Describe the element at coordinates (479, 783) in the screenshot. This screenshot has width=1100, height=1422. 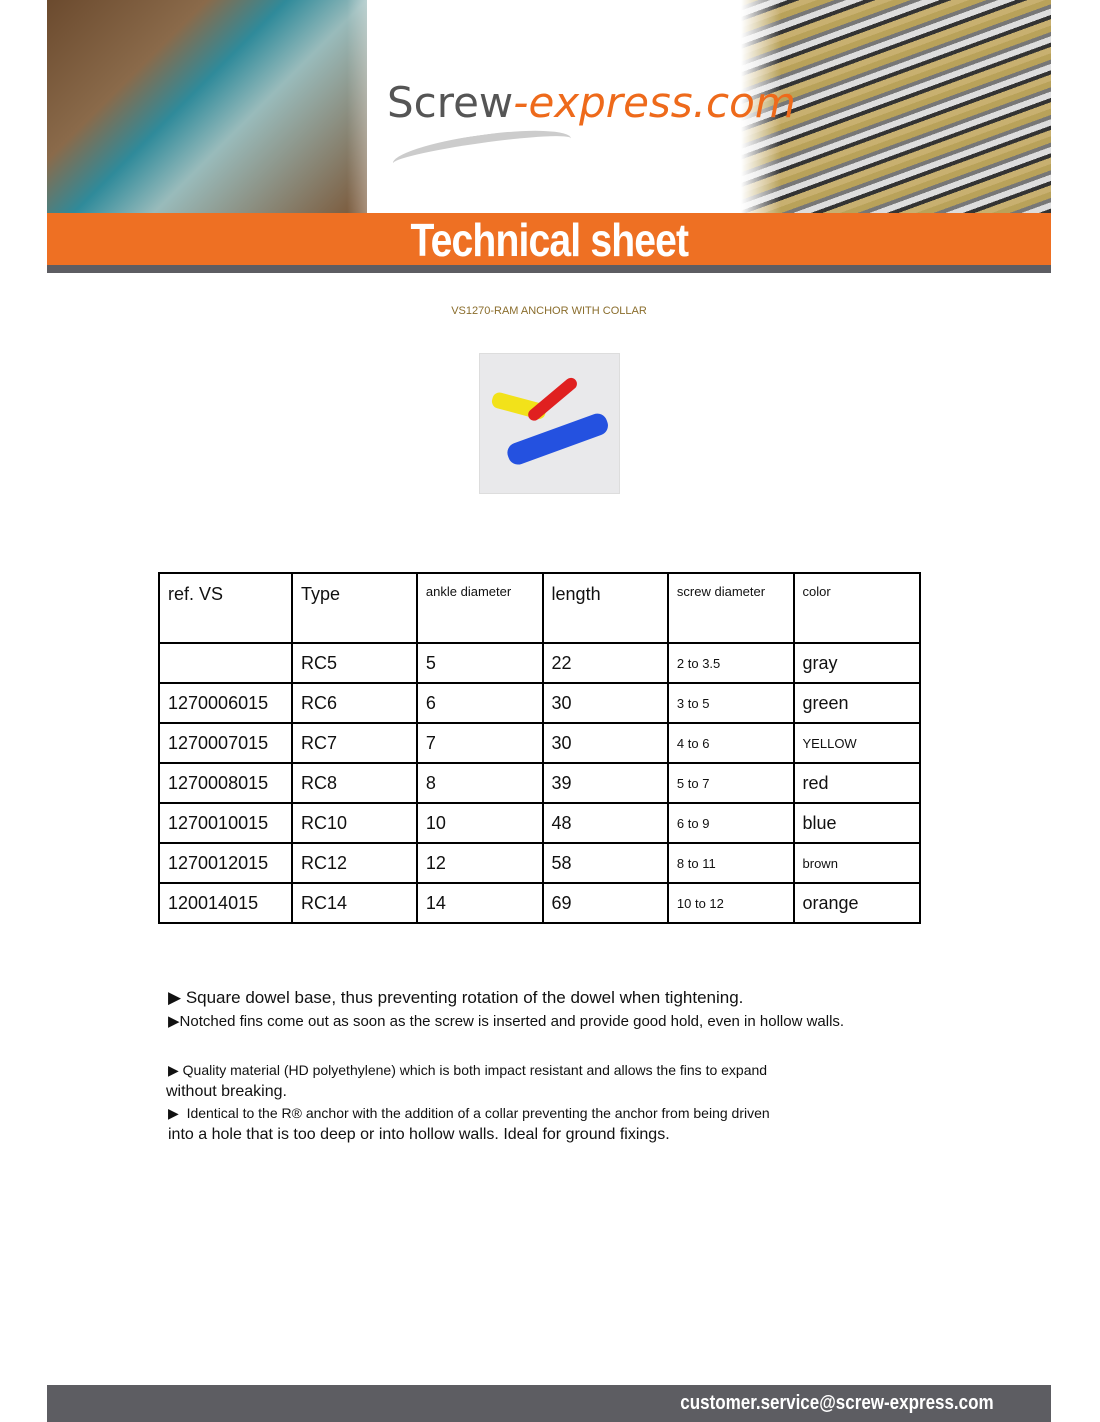
I see `table-cell: 8` at that location.